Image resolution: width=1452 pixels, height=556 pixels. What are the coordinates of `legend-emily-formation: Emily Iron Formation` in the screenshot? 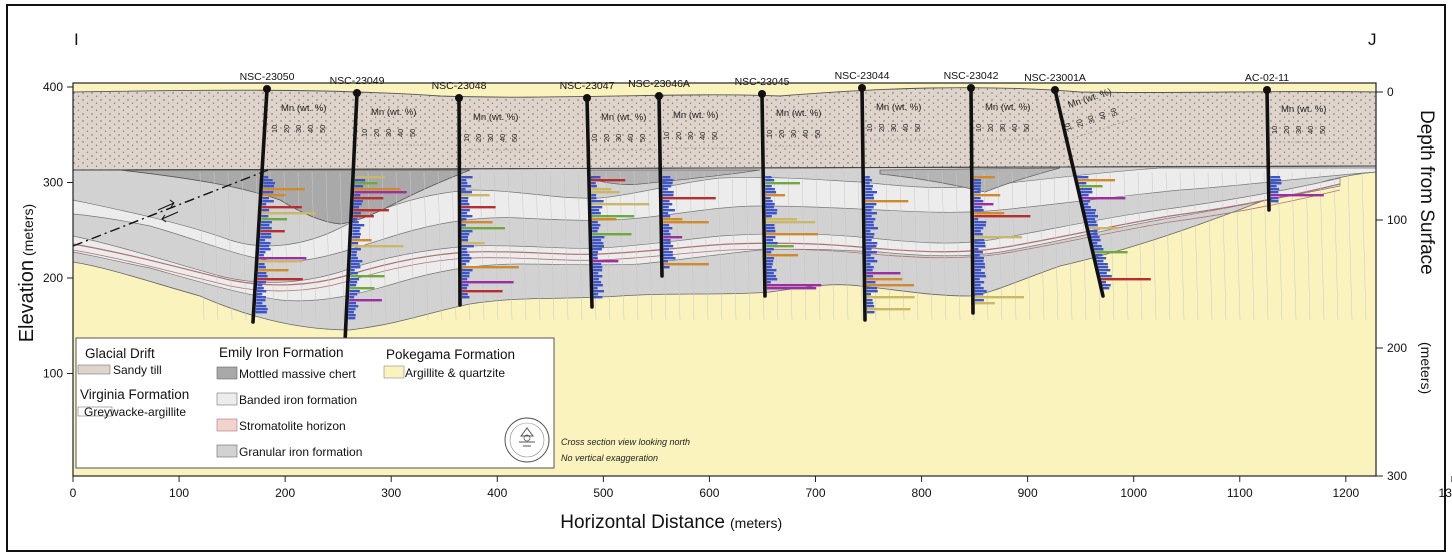 It's located at (281, 352).